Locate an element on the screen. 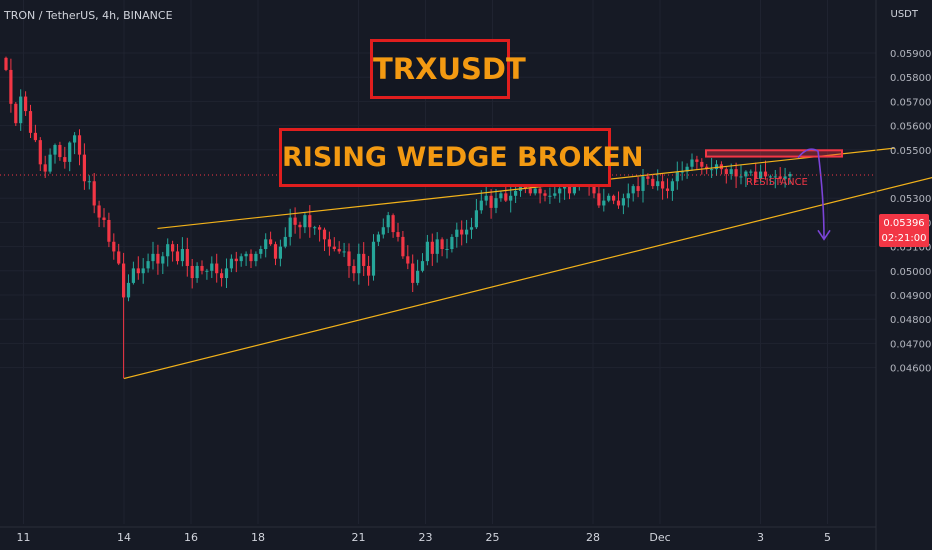 The width and height of the screenshot is (932, 550). x-tick-label: 11 is located at coordinates (24, 537).